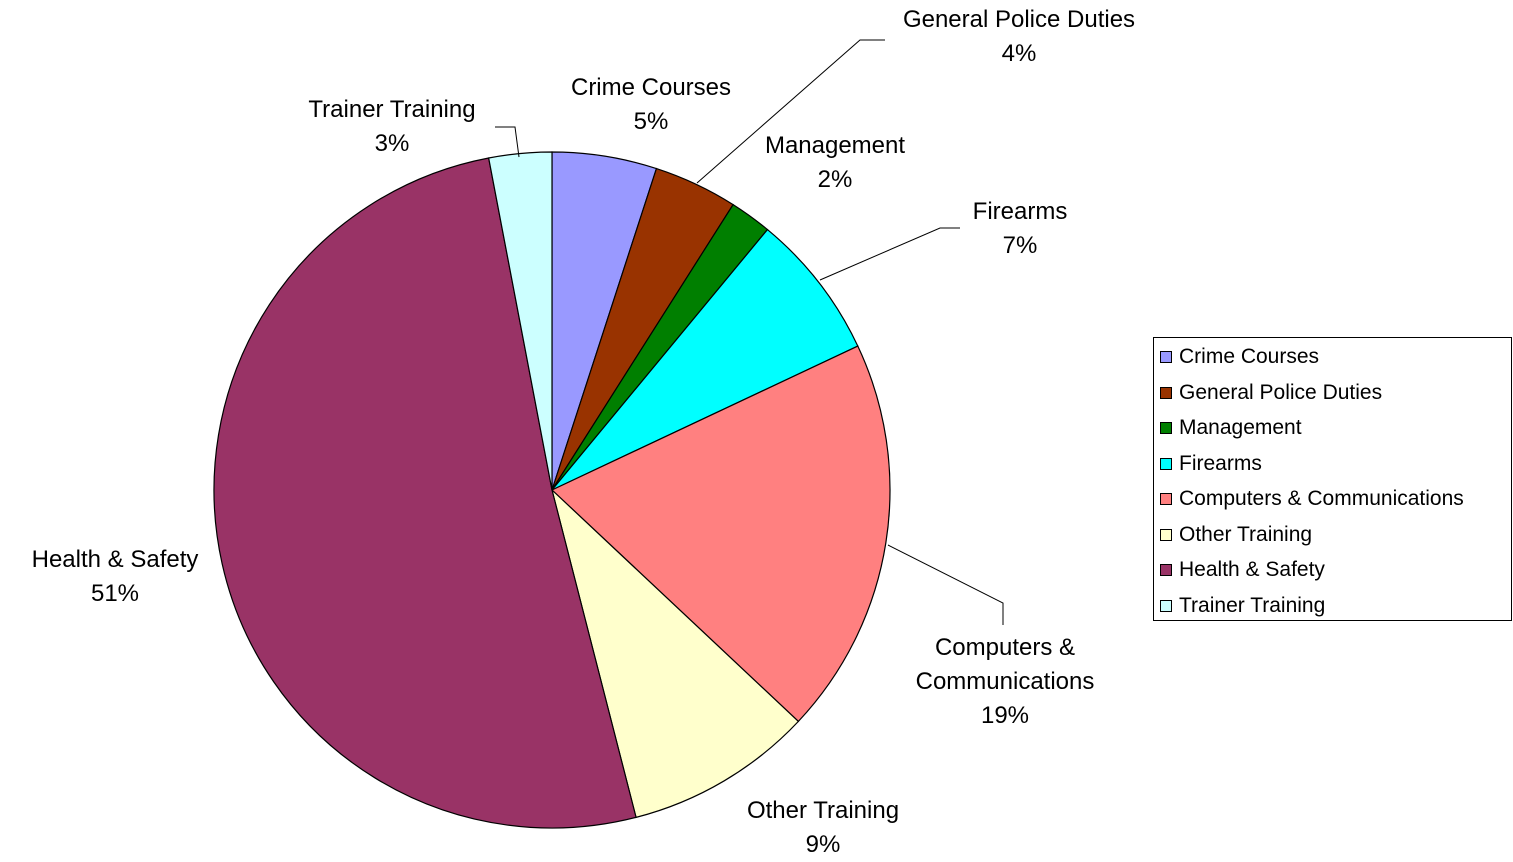 Image resolution: width=1513 pixels, height=862 pixels. Describe the element at coordinates (651, 87) in the screenshot. I see `slice-name: Crime Courses` at that location.